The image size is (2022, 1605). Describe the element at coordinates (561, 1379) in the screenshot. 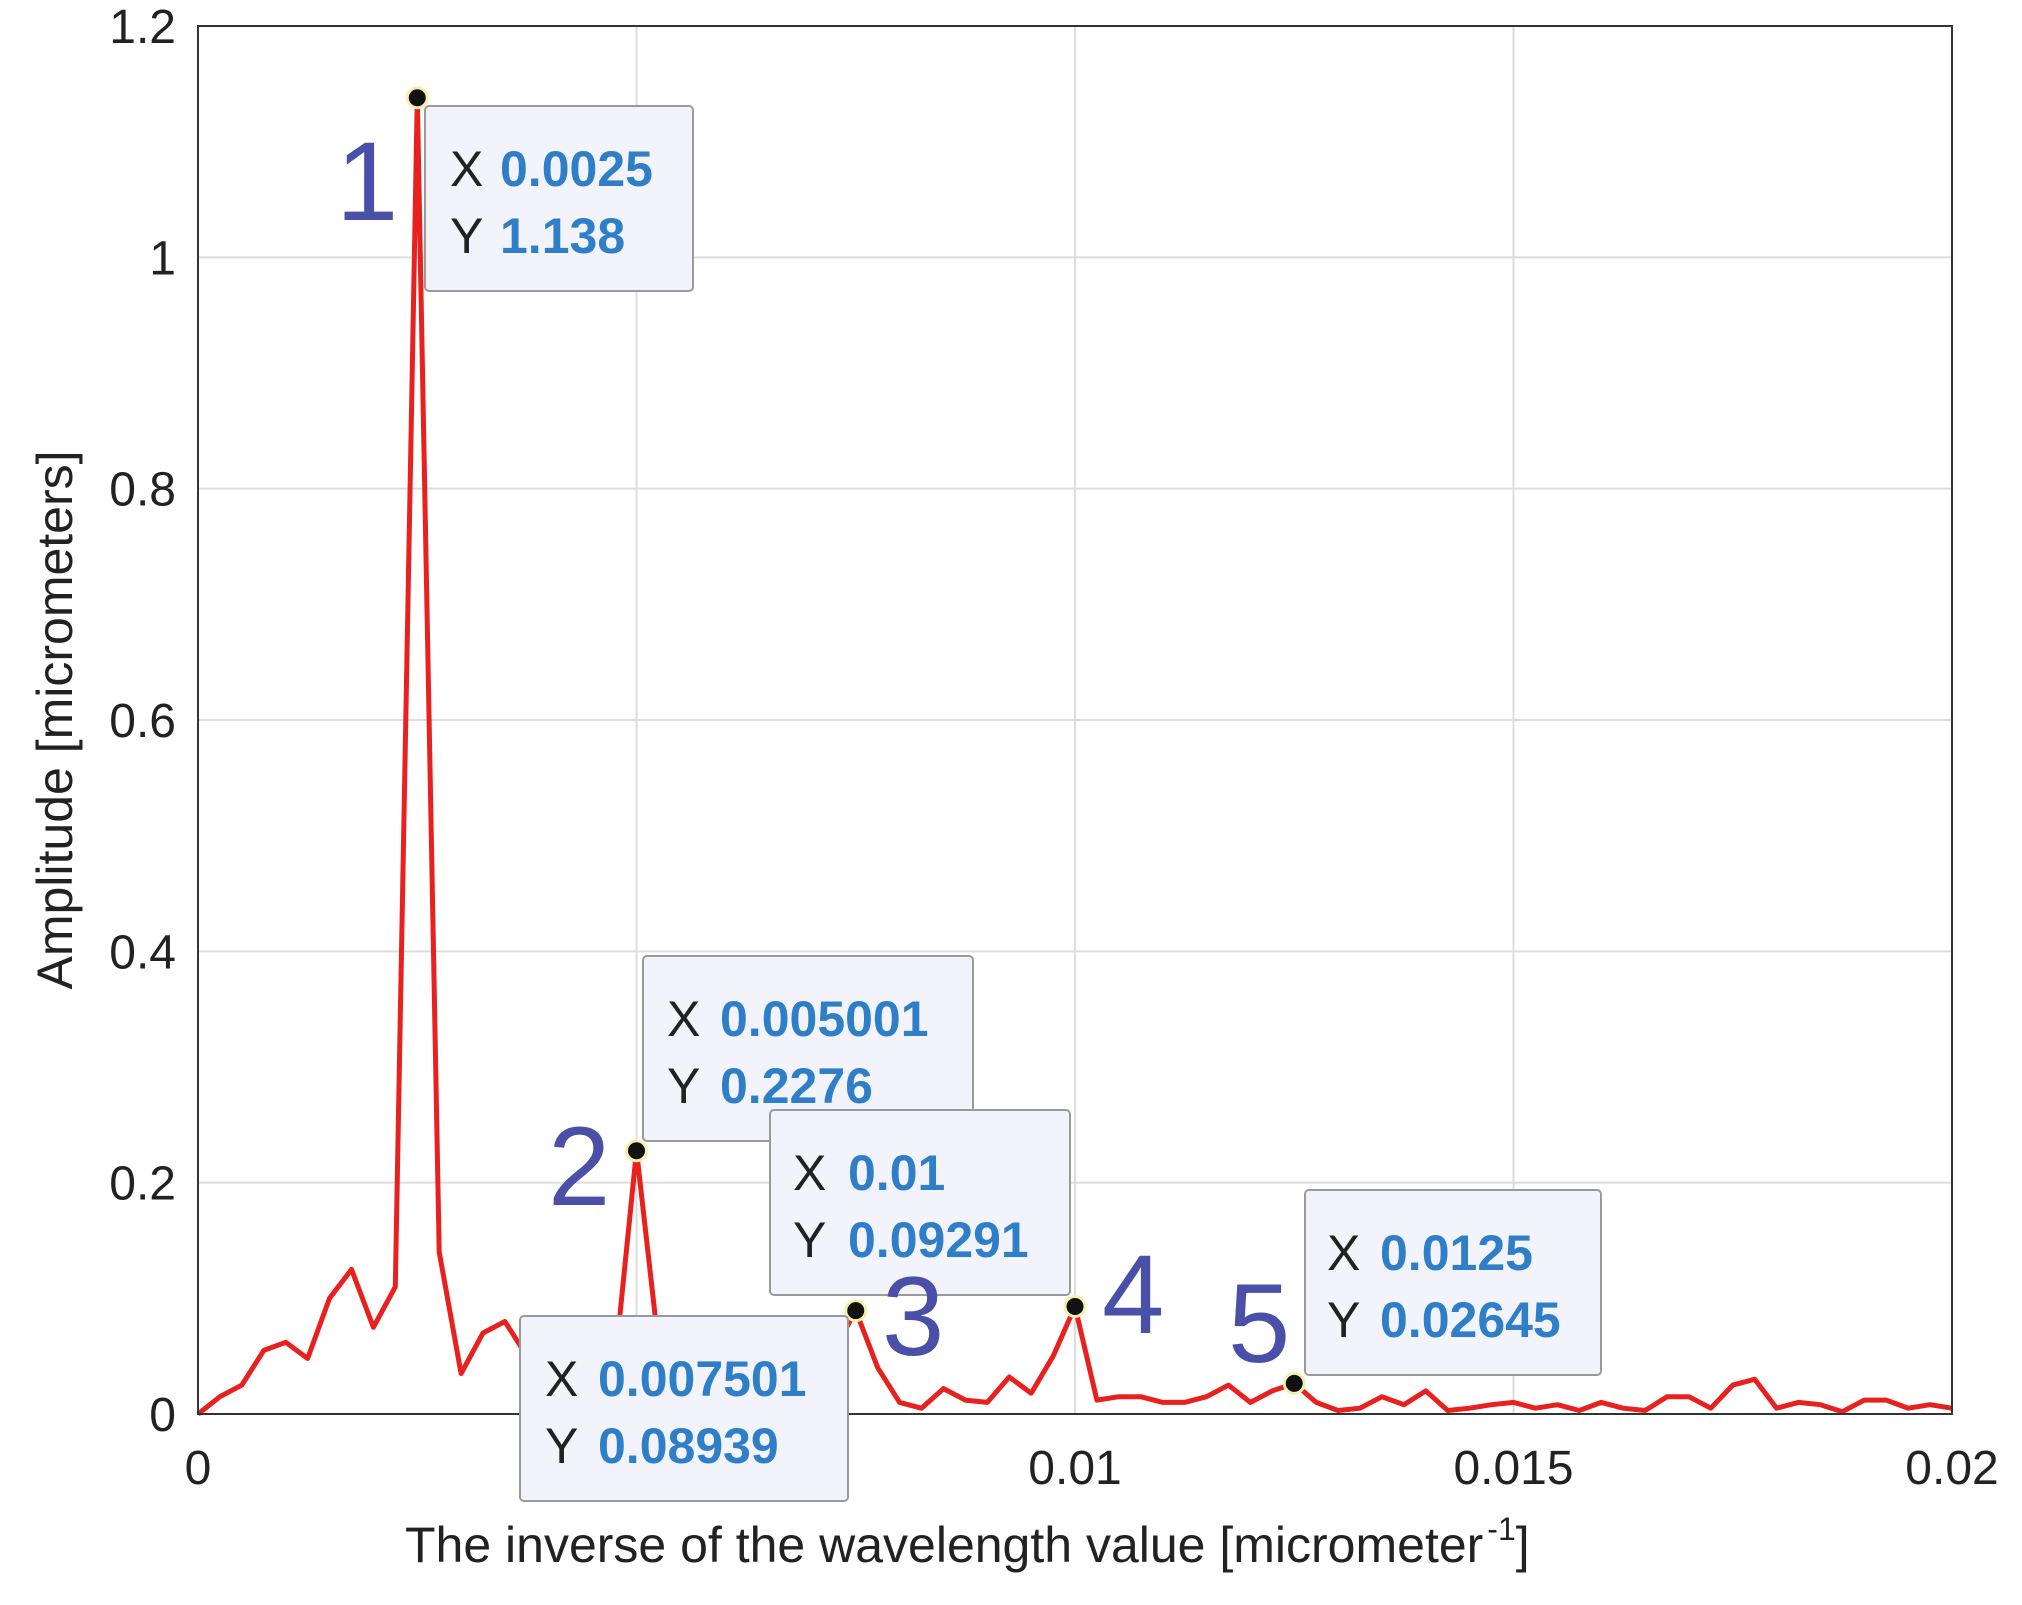

I see `datatip-5-x-key: X` at that location.